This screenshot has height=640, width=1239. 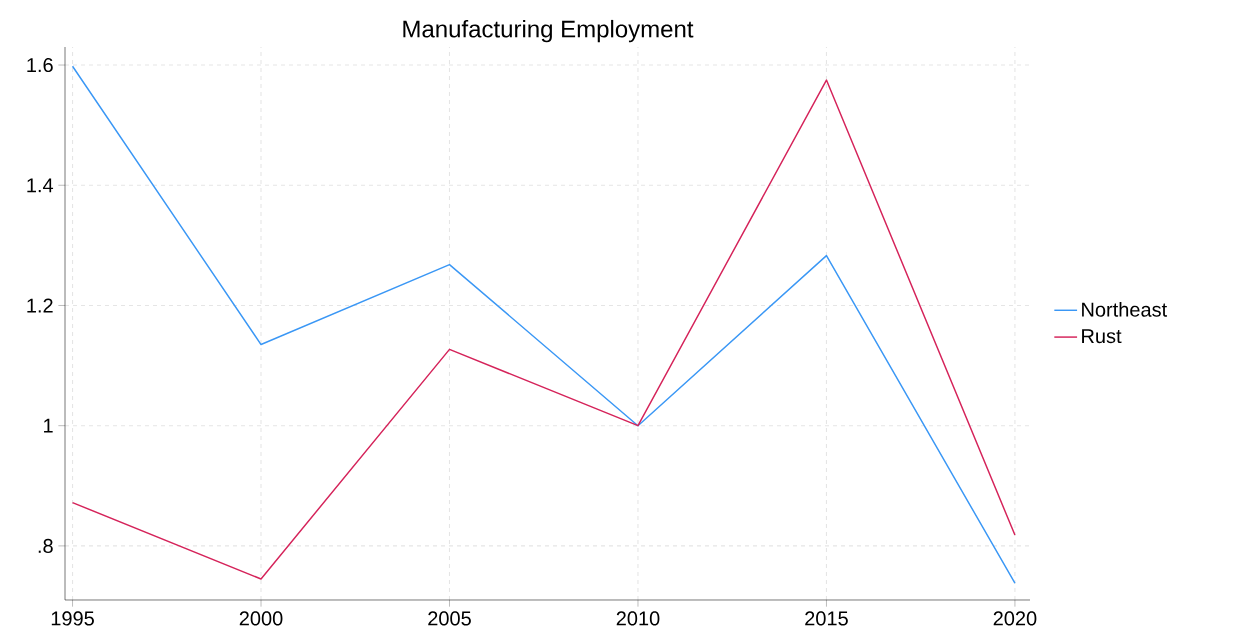 I want to click on x-tick-label: 2015, so click(x=826, y=618).